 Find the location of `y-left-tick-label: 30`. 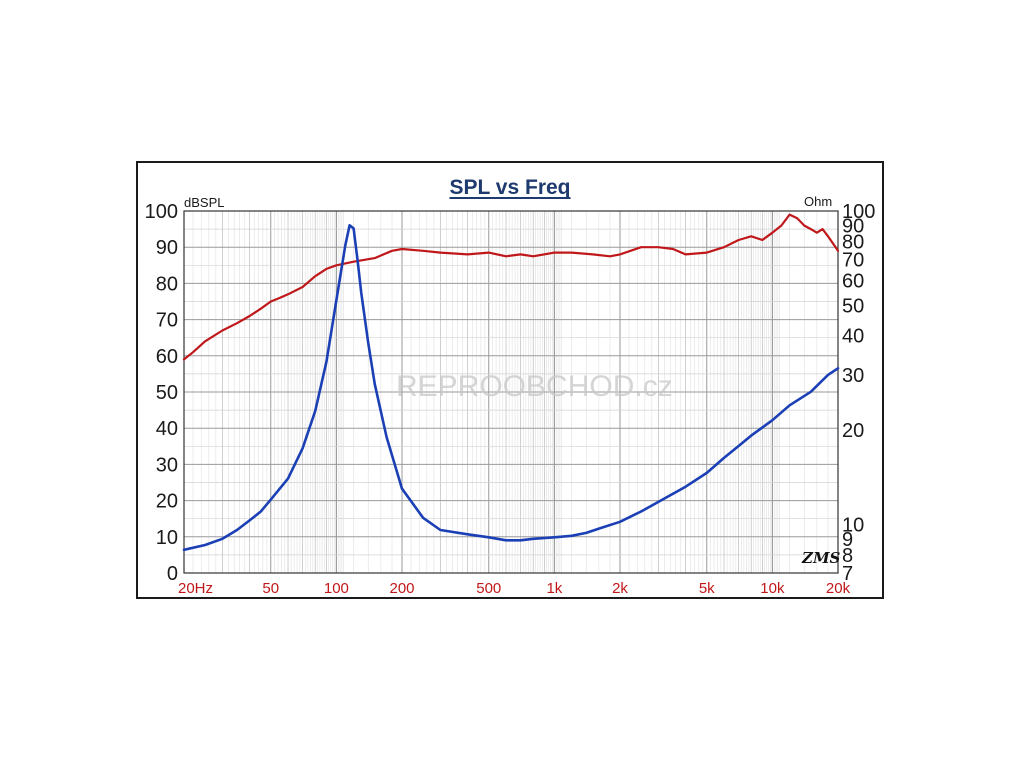

y-left-tick-label: 30 is located at coordinates (167, 465).